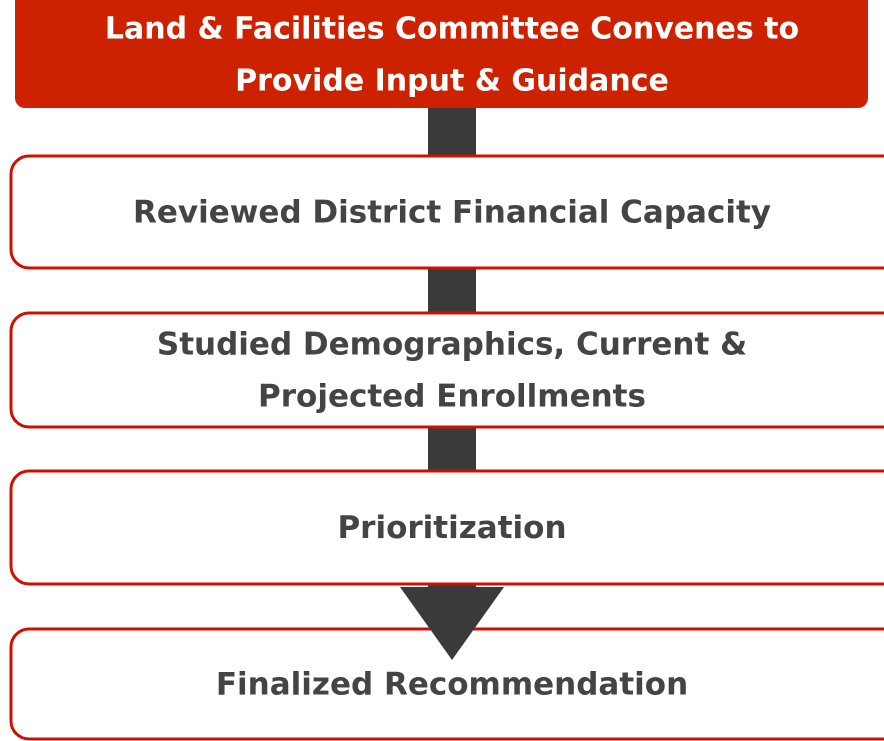 The image size is (884, 741). Describe the element at coordinates (452, 623) in the screenshot. I see `arrow-head` at that location.